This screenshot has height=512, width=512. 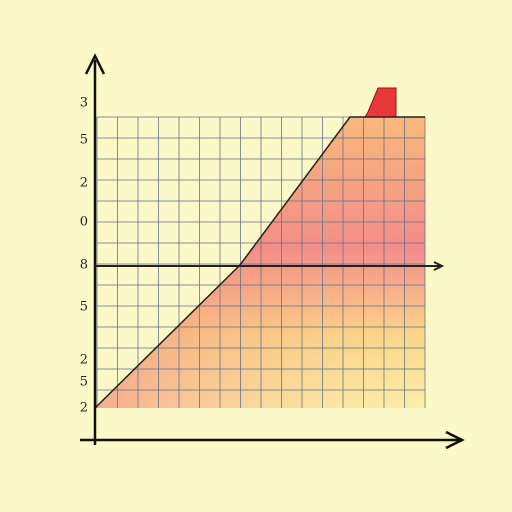 I want to click on y-label: 0, so click(x=84, y=222).